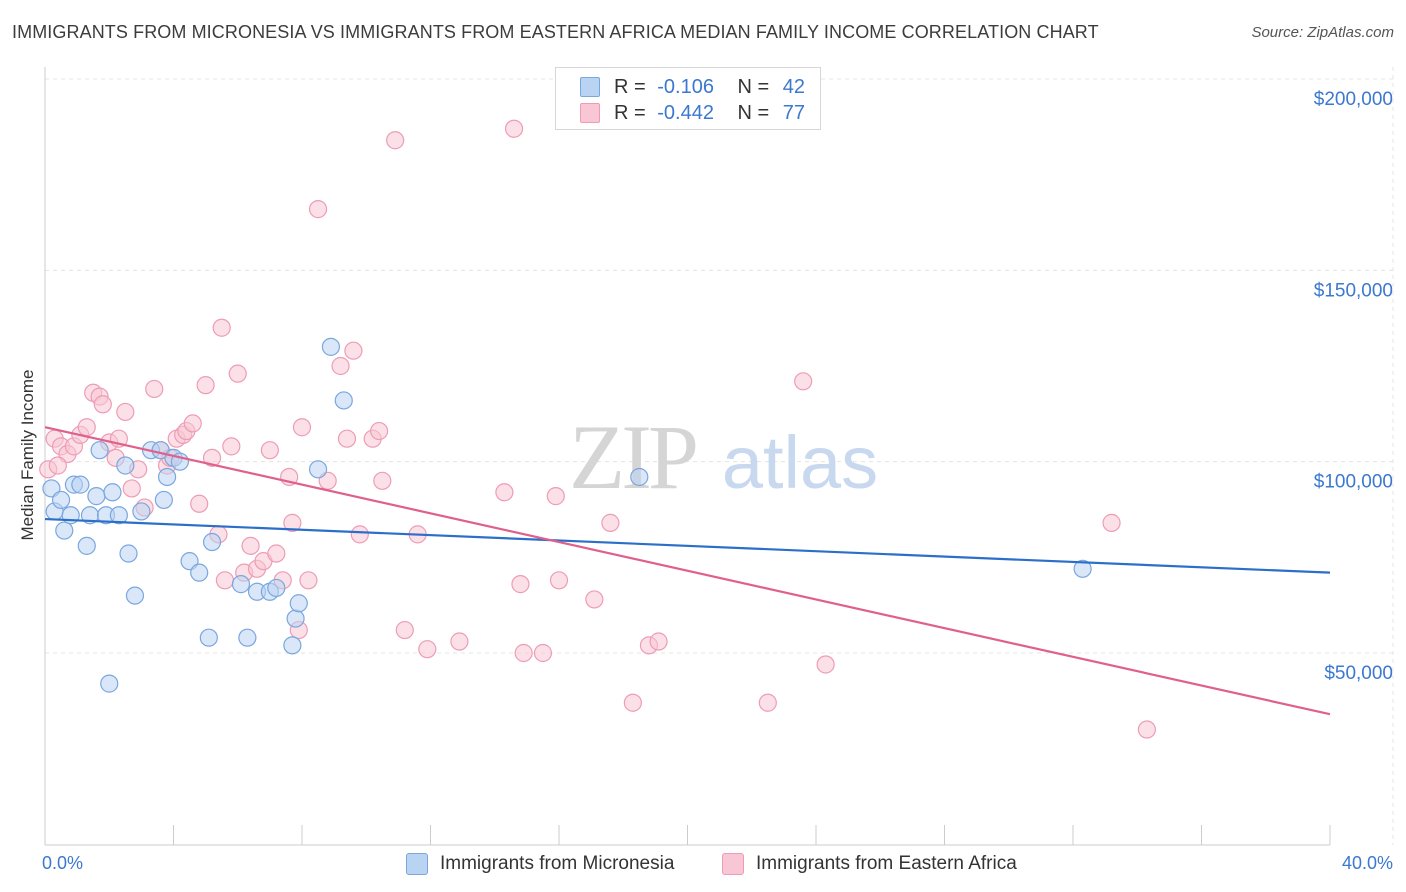  Describe the element at coordinates (687, 545) in the screenshot. I see `trend-line-micronesia` at that location.